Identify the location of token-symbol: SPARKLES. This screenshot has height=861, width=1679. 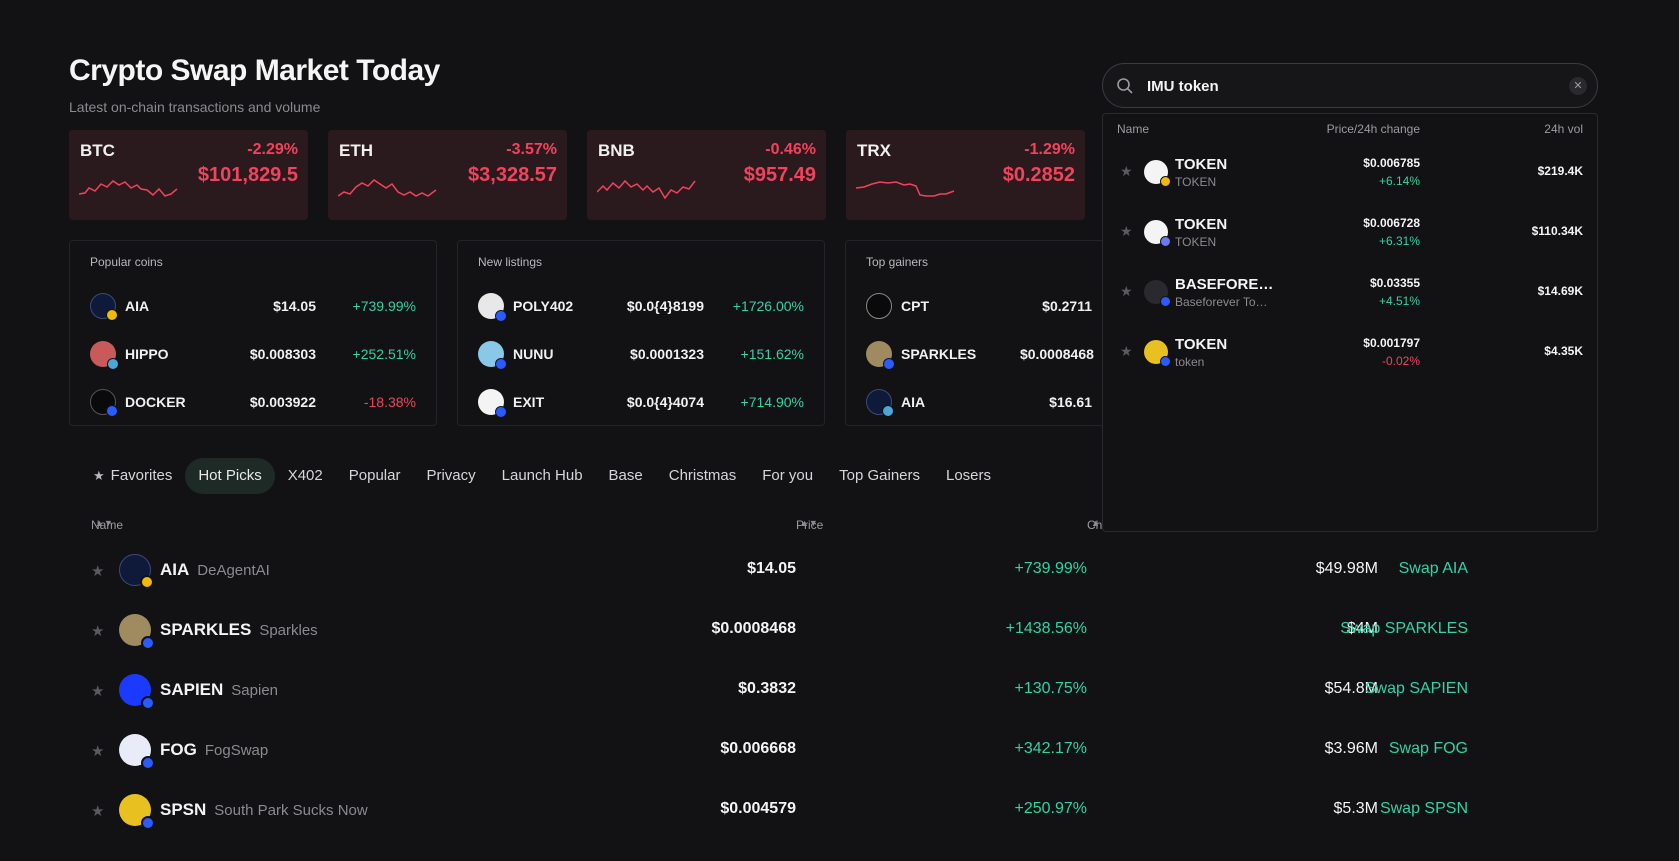
(206, 629).